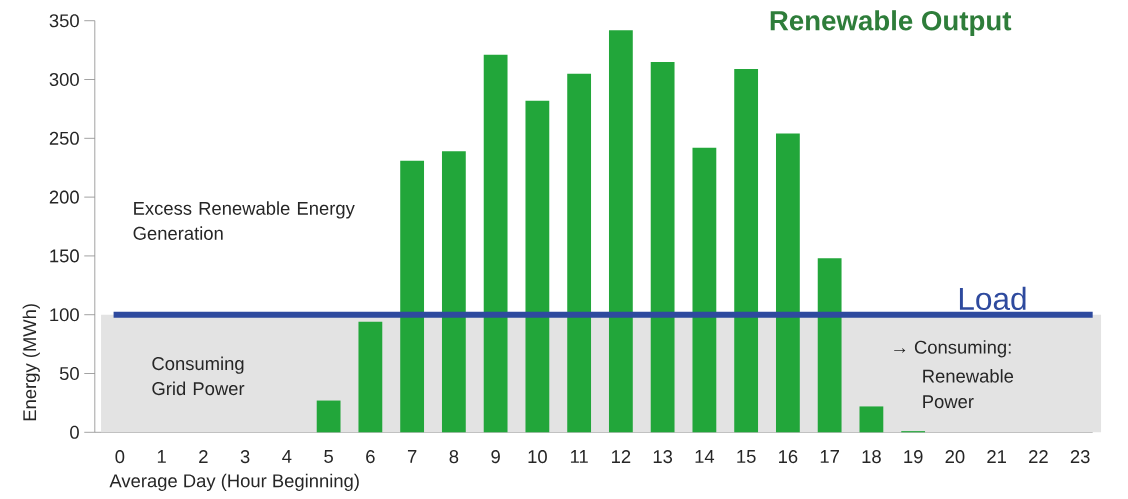 This screenshot has width=1128, height=499. What do you see at coordinates (746, 456) in the screenshot?
I see `x-tick-label: 15` at bounding box center [746, 456].